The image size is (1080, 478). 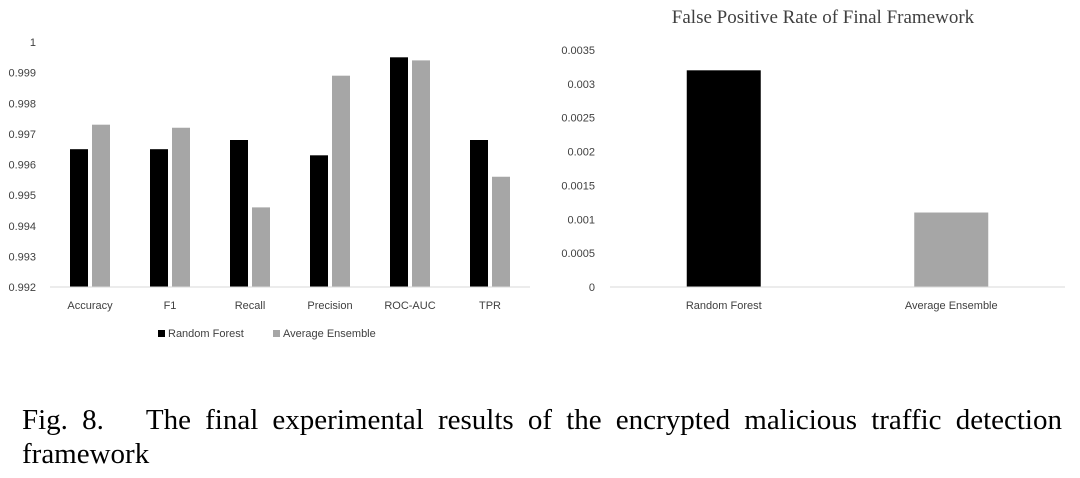 What do you see at coordinates (578, 254) in the screenshot?
I see `y-tick-label: 0.0005` at bounding box center [578, 254].